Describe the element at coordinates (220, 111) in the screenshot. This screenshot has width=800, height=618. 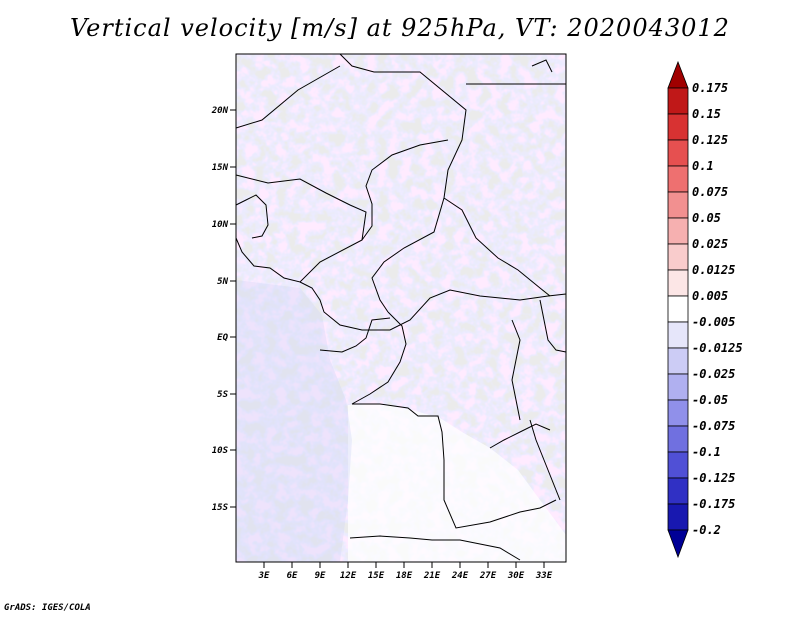
I see `lat-tick-label: 20N` at that location.